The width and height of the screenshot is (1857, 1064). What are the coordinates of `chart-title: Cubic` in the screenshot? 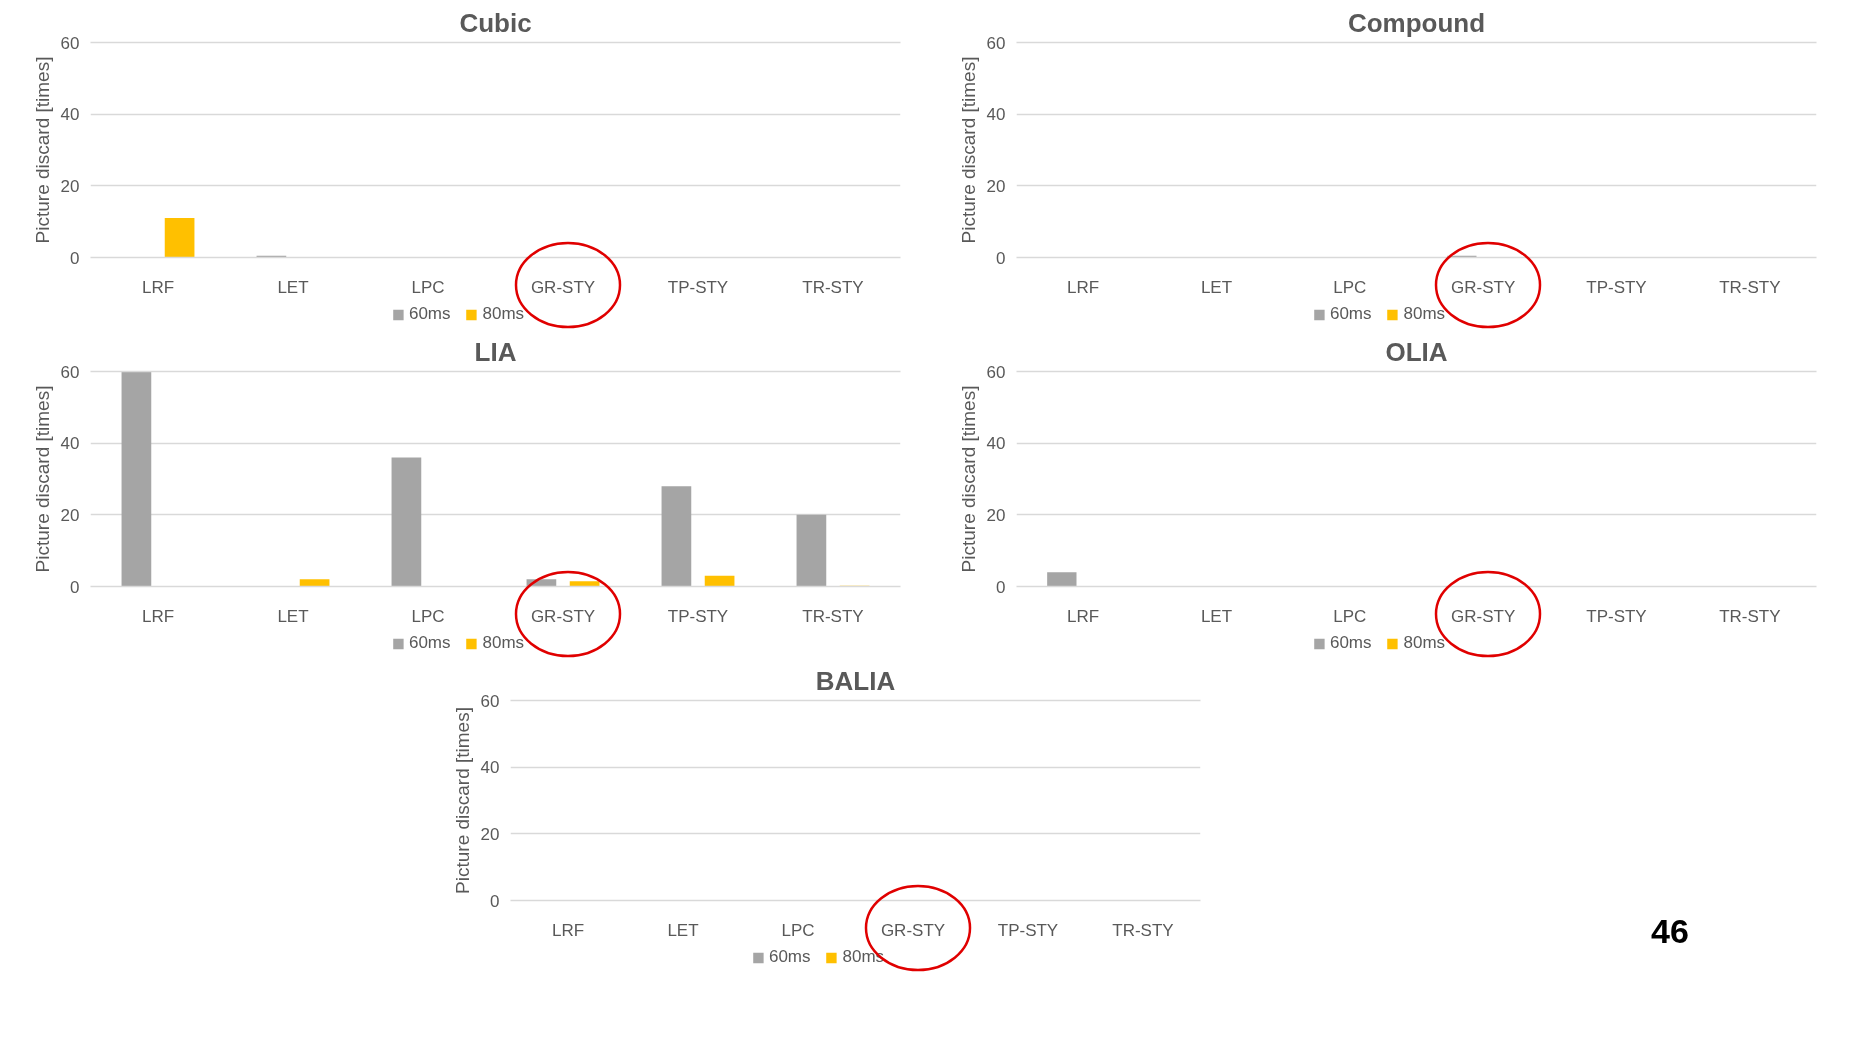 It's located at (495, 22).